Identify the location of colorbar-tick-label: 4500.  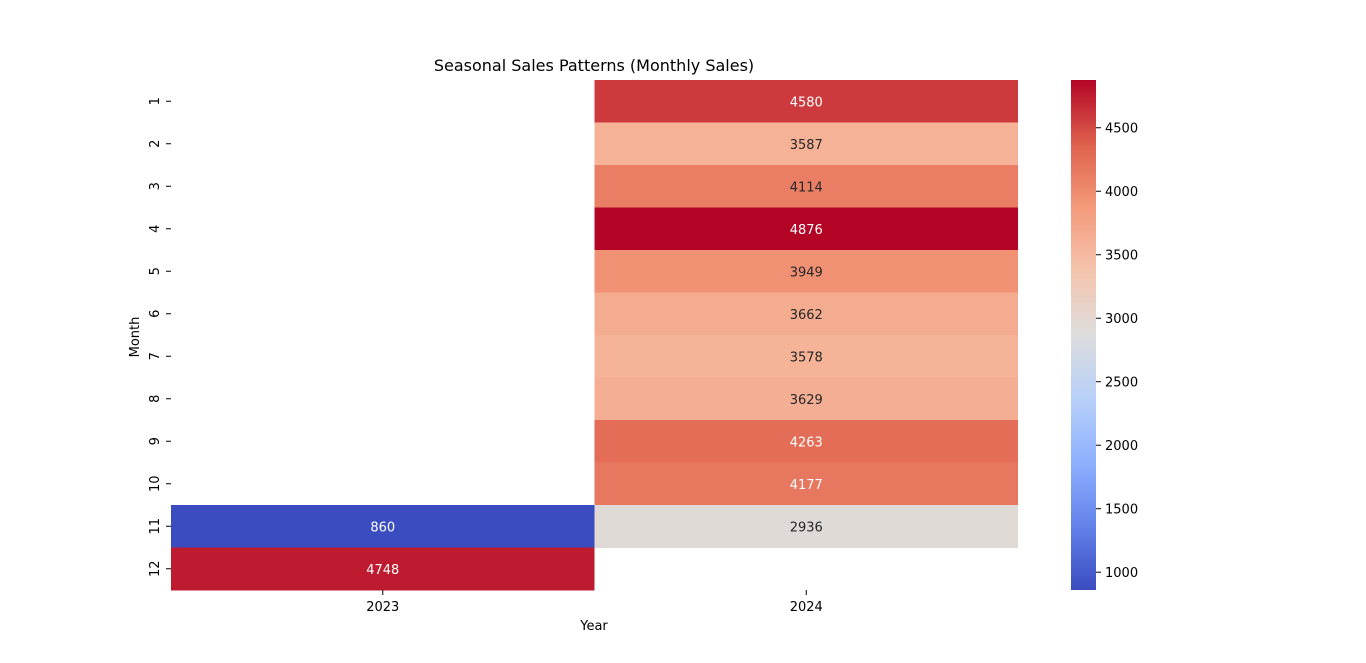
(1121, 129).